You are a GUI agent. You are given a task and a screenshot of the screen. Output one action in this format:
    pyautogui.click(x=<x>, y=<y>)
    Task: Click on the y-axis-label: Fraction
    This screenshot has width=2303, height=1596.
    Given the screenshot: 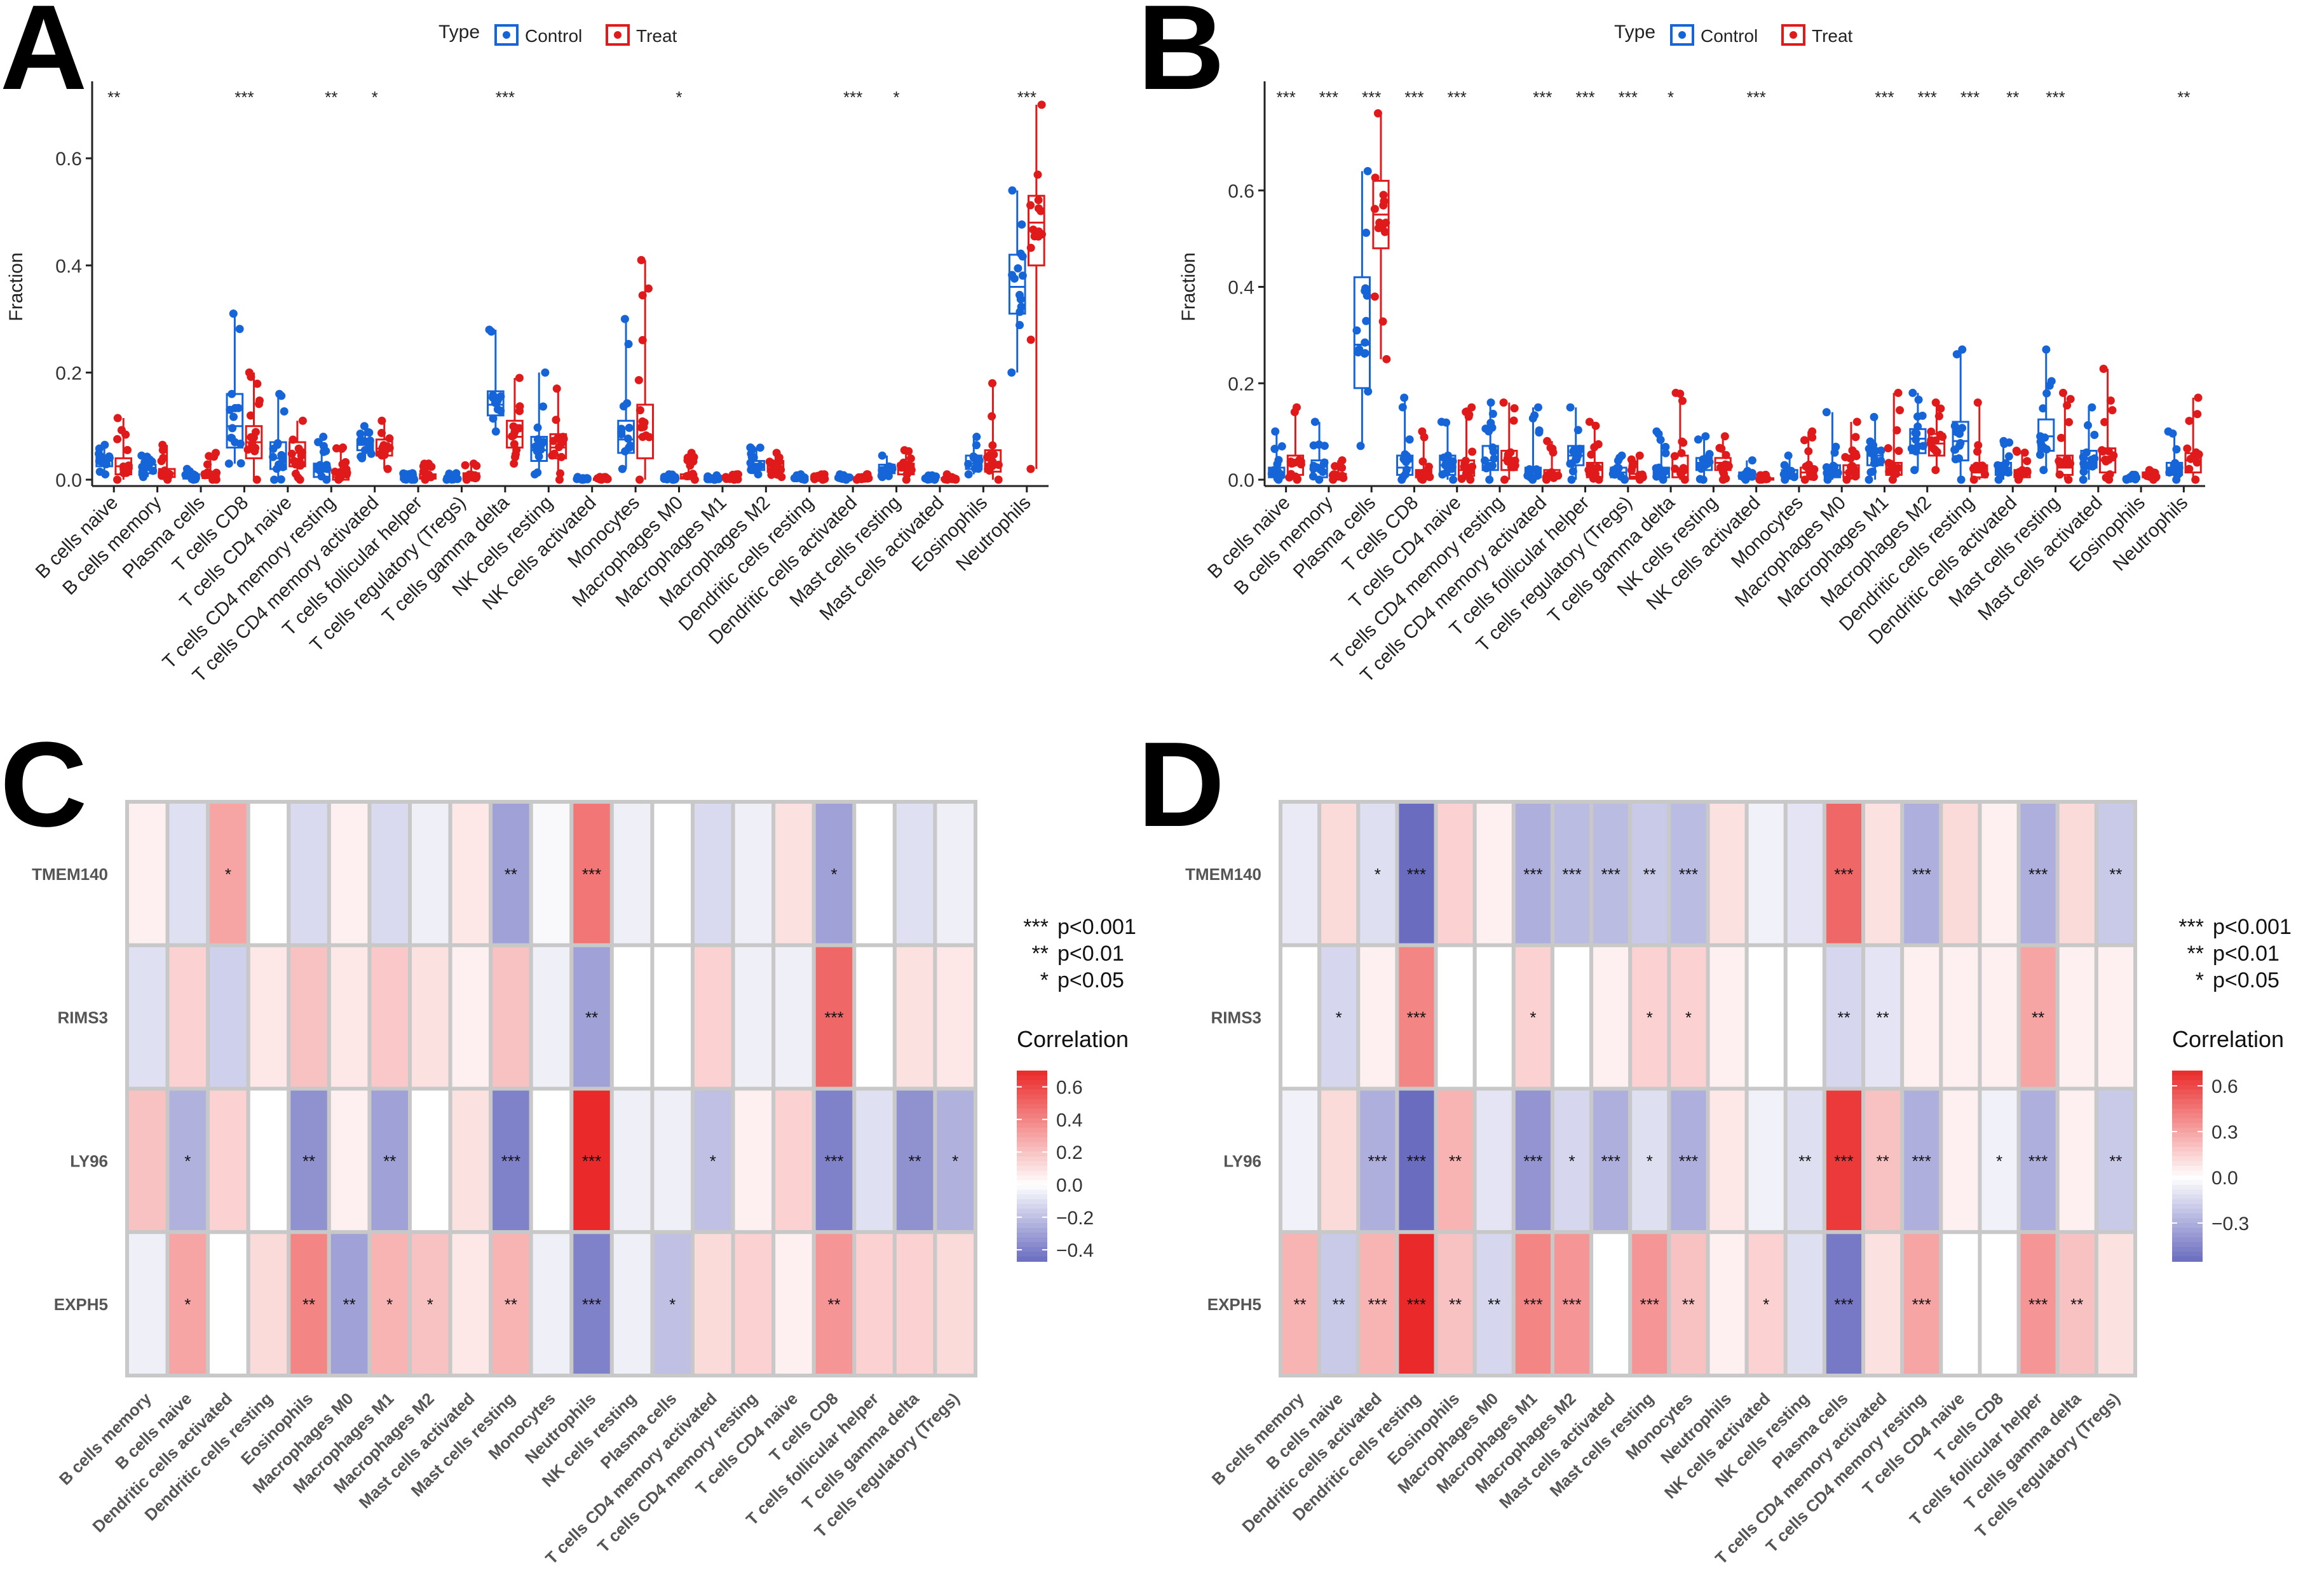 What is the action you would take?
    pyautogui.click(x=16, y=286)
    